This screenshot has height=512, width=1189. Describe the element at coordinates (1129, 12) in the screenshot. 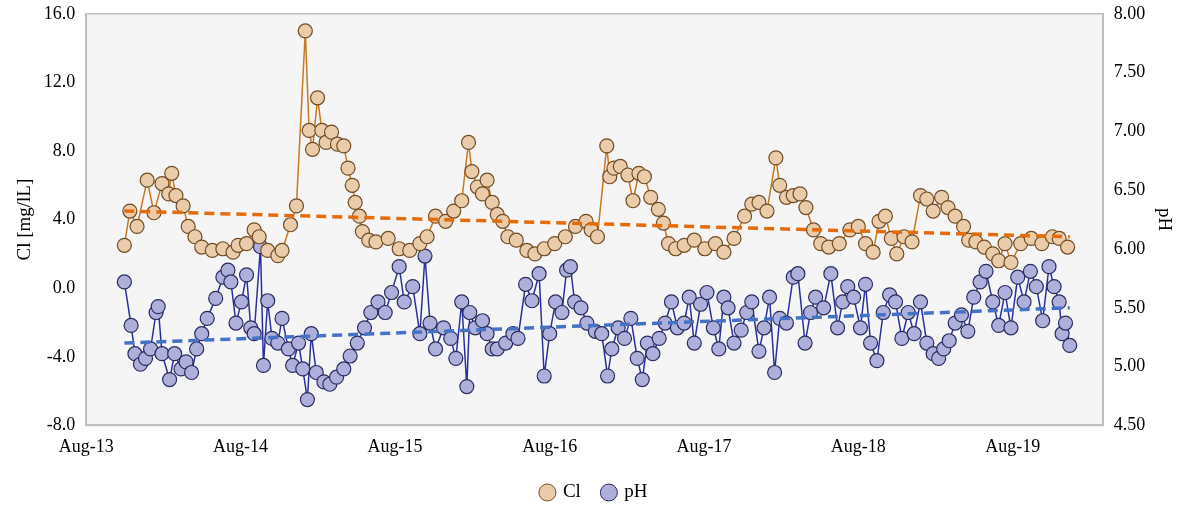

I see `y2-tick-label: 8.00` at that location.